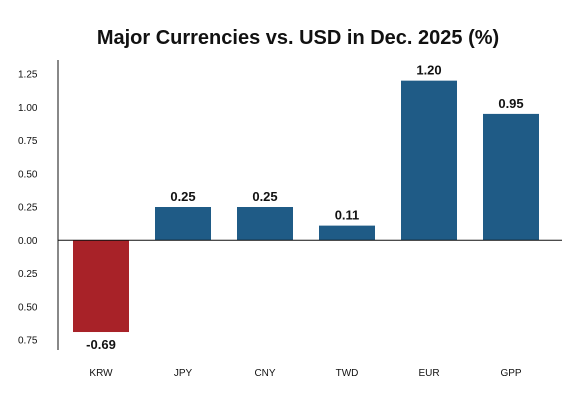  I want to click on y-tick-label: 1.00, so click(28, 108).